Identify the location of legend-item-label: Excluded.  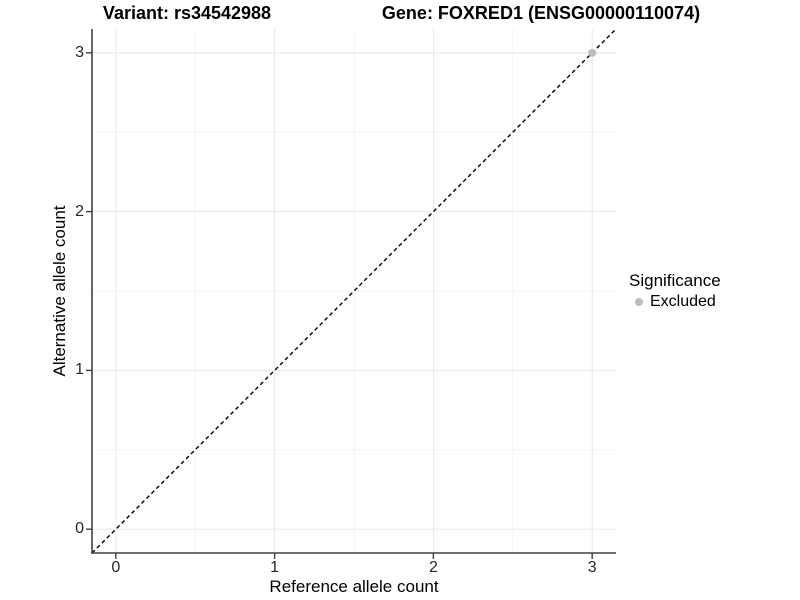
(683, 301).